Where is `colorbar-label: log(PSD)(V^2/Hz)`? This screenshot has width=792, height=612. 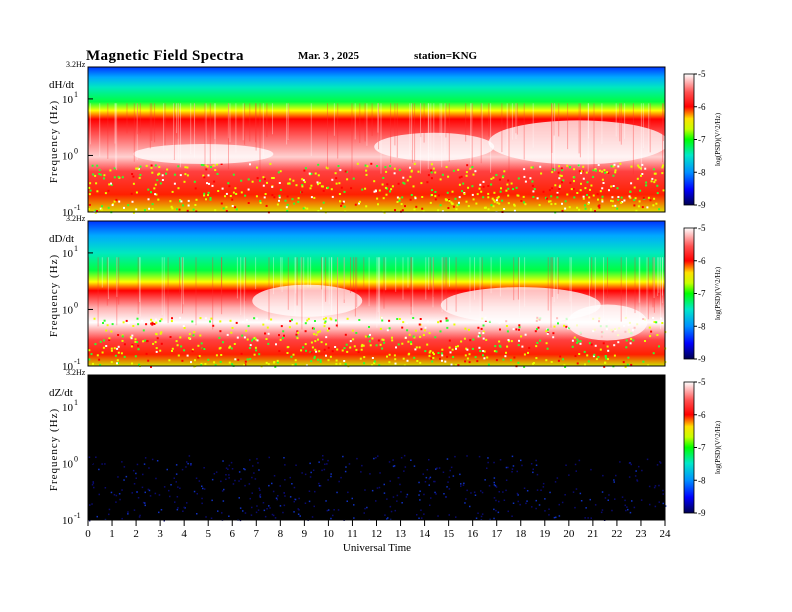 colorbar-label: log(PSD)(V^2/Hz) is located at coordinates (718, 447).